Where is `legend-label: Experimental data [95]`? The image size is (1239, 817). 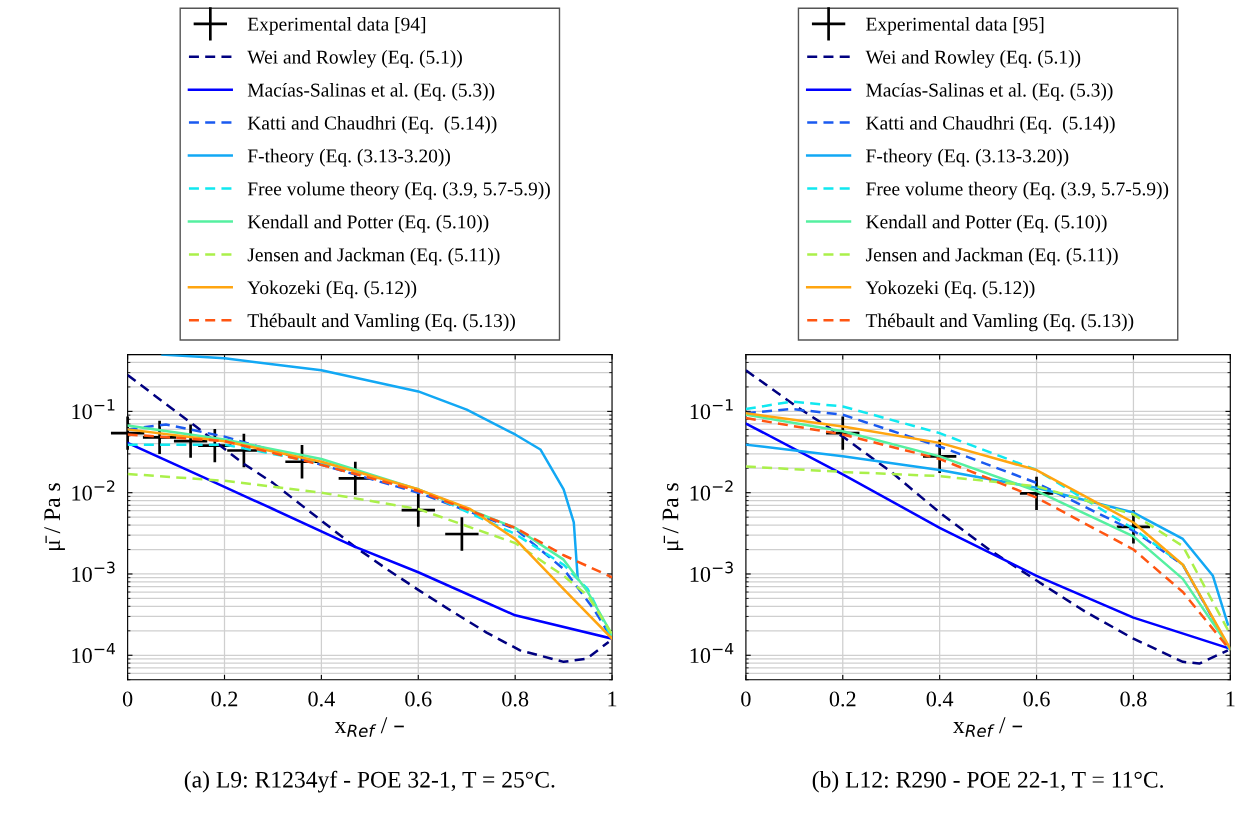 legend-label: Experimental data [95] is located at coordinates (955, 26).